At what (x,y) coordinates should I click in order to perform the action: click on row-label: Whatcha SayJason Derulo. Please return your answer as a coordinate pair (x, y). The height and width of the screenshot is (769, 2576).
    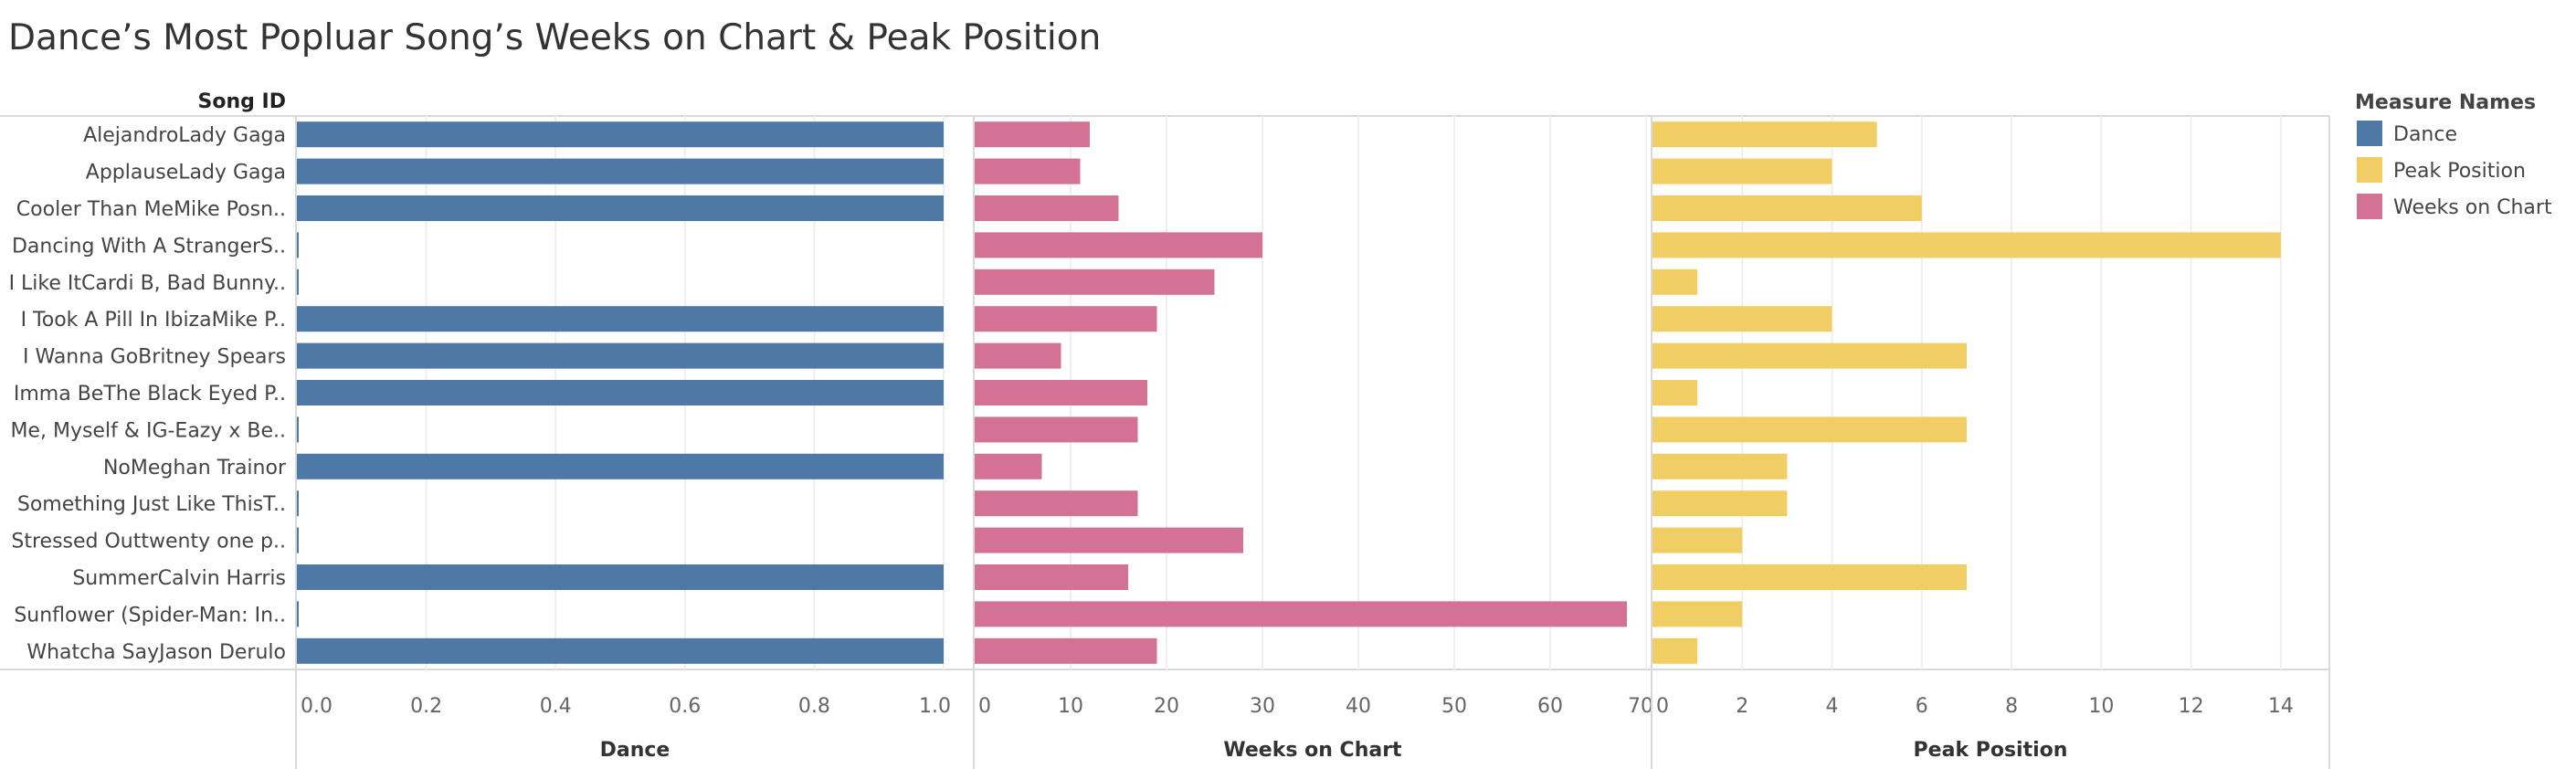
    Looking at the image, I should click on (156, 653).